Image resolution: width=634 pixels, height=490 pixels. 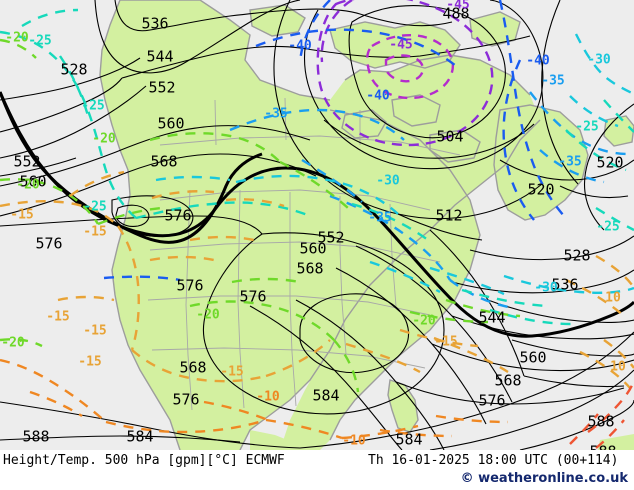 I want to click on isotherm-minus45, so click(x=405, y=73).